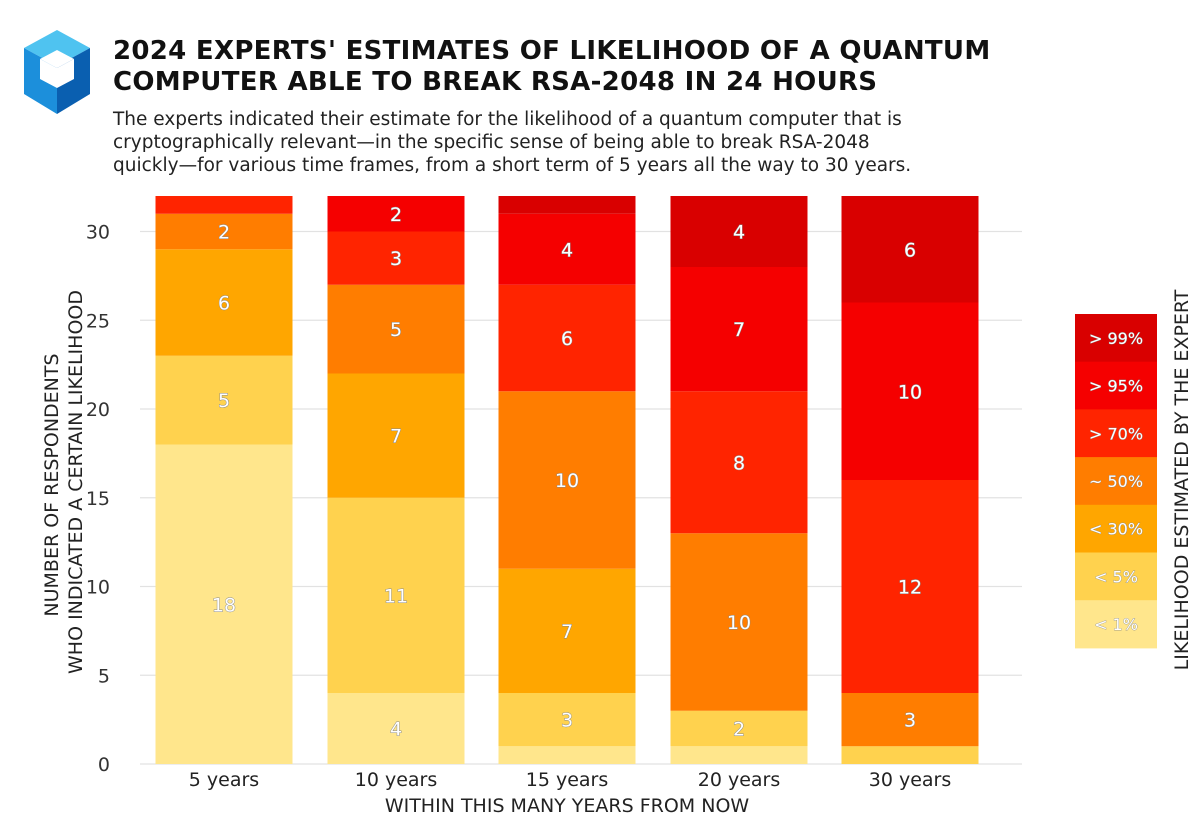 This screenshot has width=1200, height=827. I want to click on legend-swatch-gt95, so click(1116, 385).